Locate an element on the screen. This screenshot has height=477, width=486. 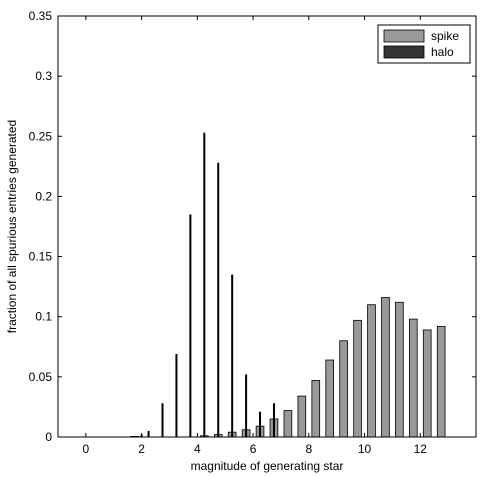
legend-swatch-spike is located at coordinates (404, 36).